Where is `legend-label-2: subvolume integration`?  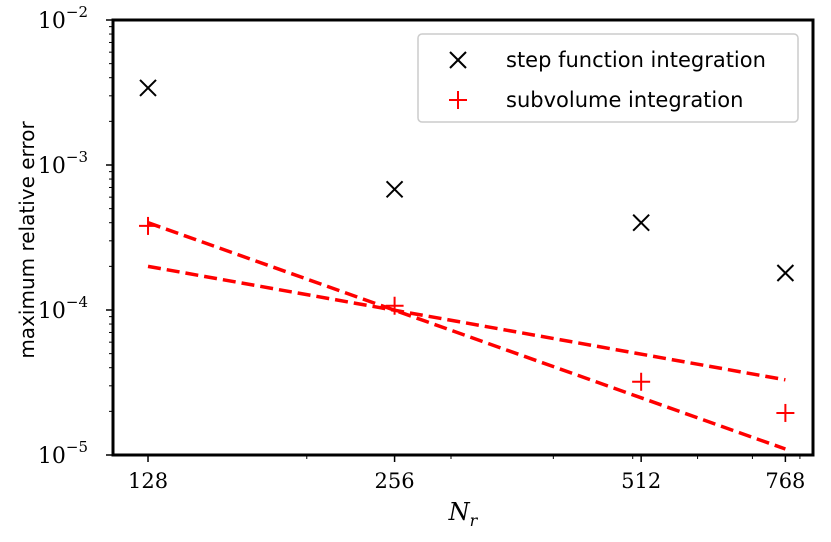
legend-label-2: subvolume integration is located at coordinates (624, 100).